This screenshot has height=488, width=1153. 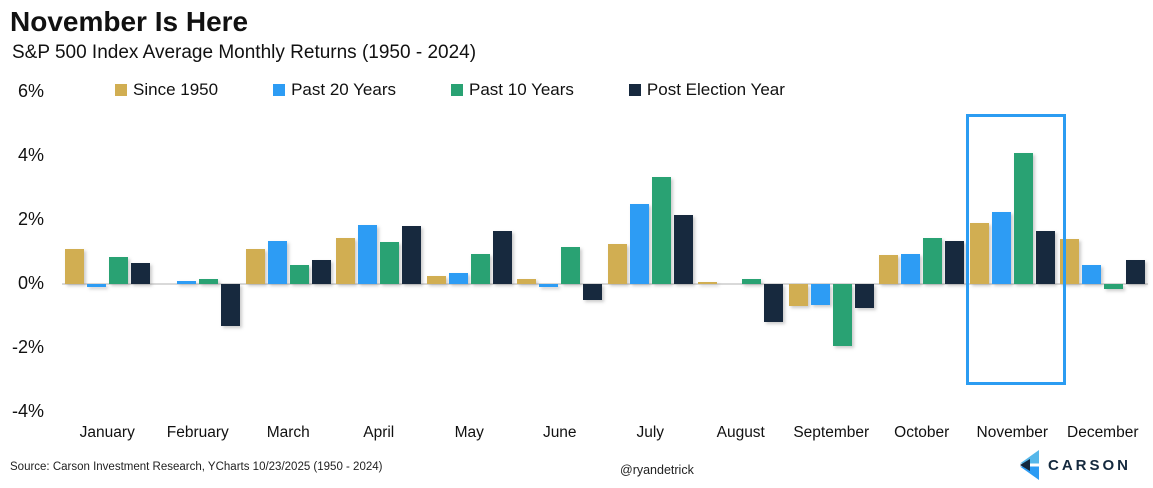 What do you see at coordinates (911, 268) in the screenshot?
I see `bar-october-past-20-years` at bounding box center [911, 268].